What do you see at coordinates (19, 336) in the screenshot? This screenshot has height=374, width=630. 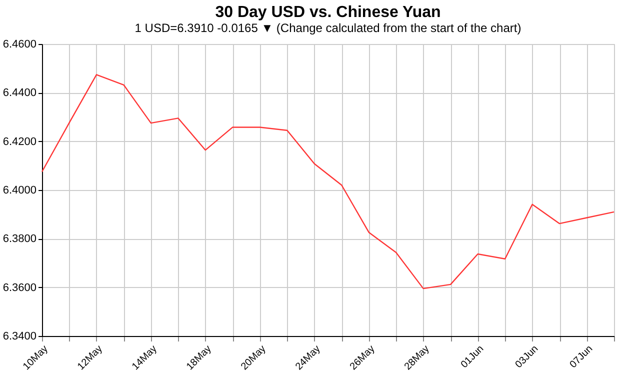 I see `y-tick-label: 6.3400` at bounding box center [19, 336].